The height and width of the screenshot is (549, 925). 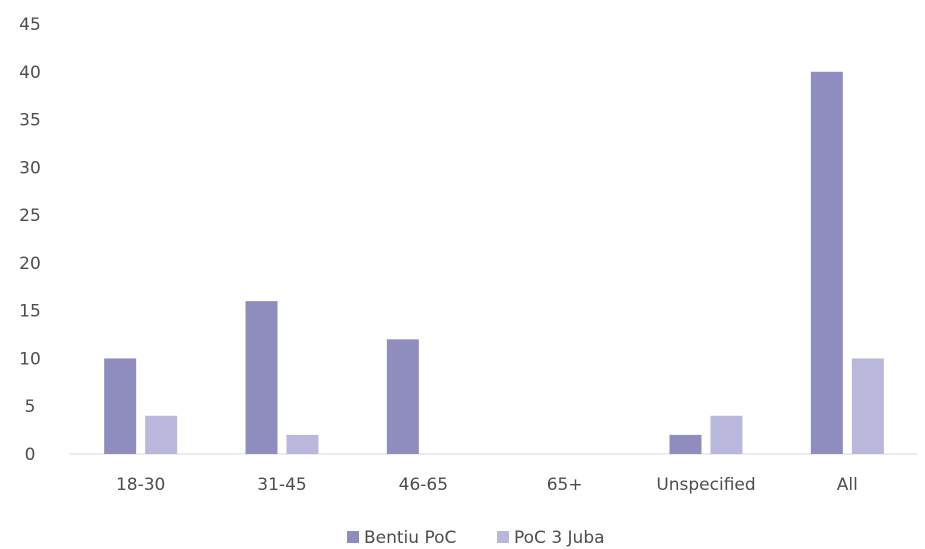 What do you see at coordinates (847, 485) in the screenshot?
I see `x-tick-label: All` at bounding box center [847, 485].